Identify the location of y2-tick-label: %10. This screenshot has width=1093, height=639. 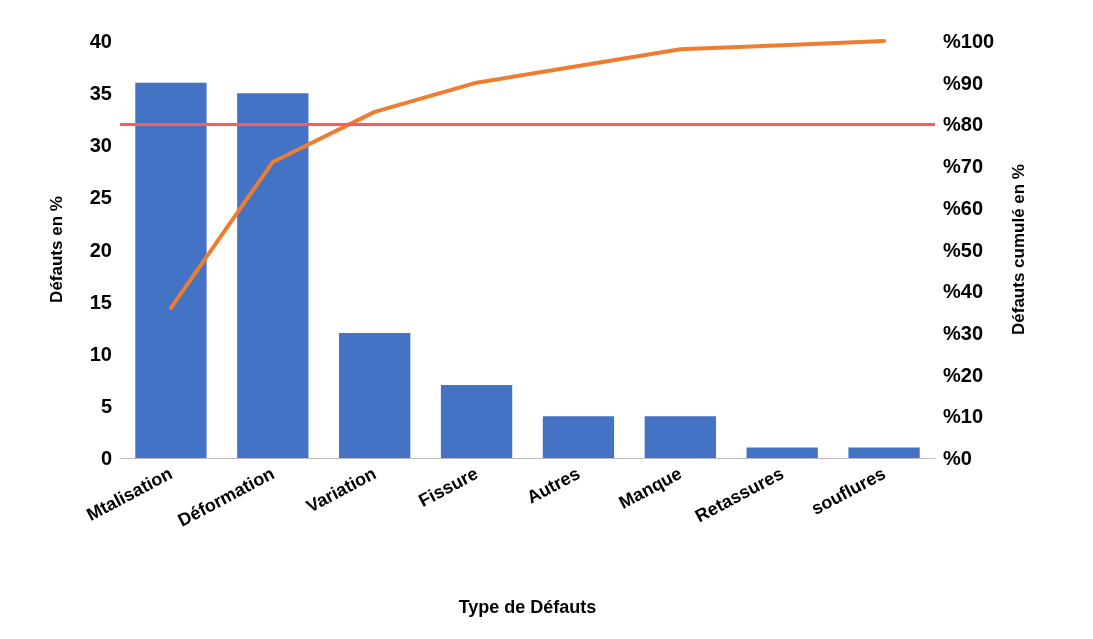
(963, 416).